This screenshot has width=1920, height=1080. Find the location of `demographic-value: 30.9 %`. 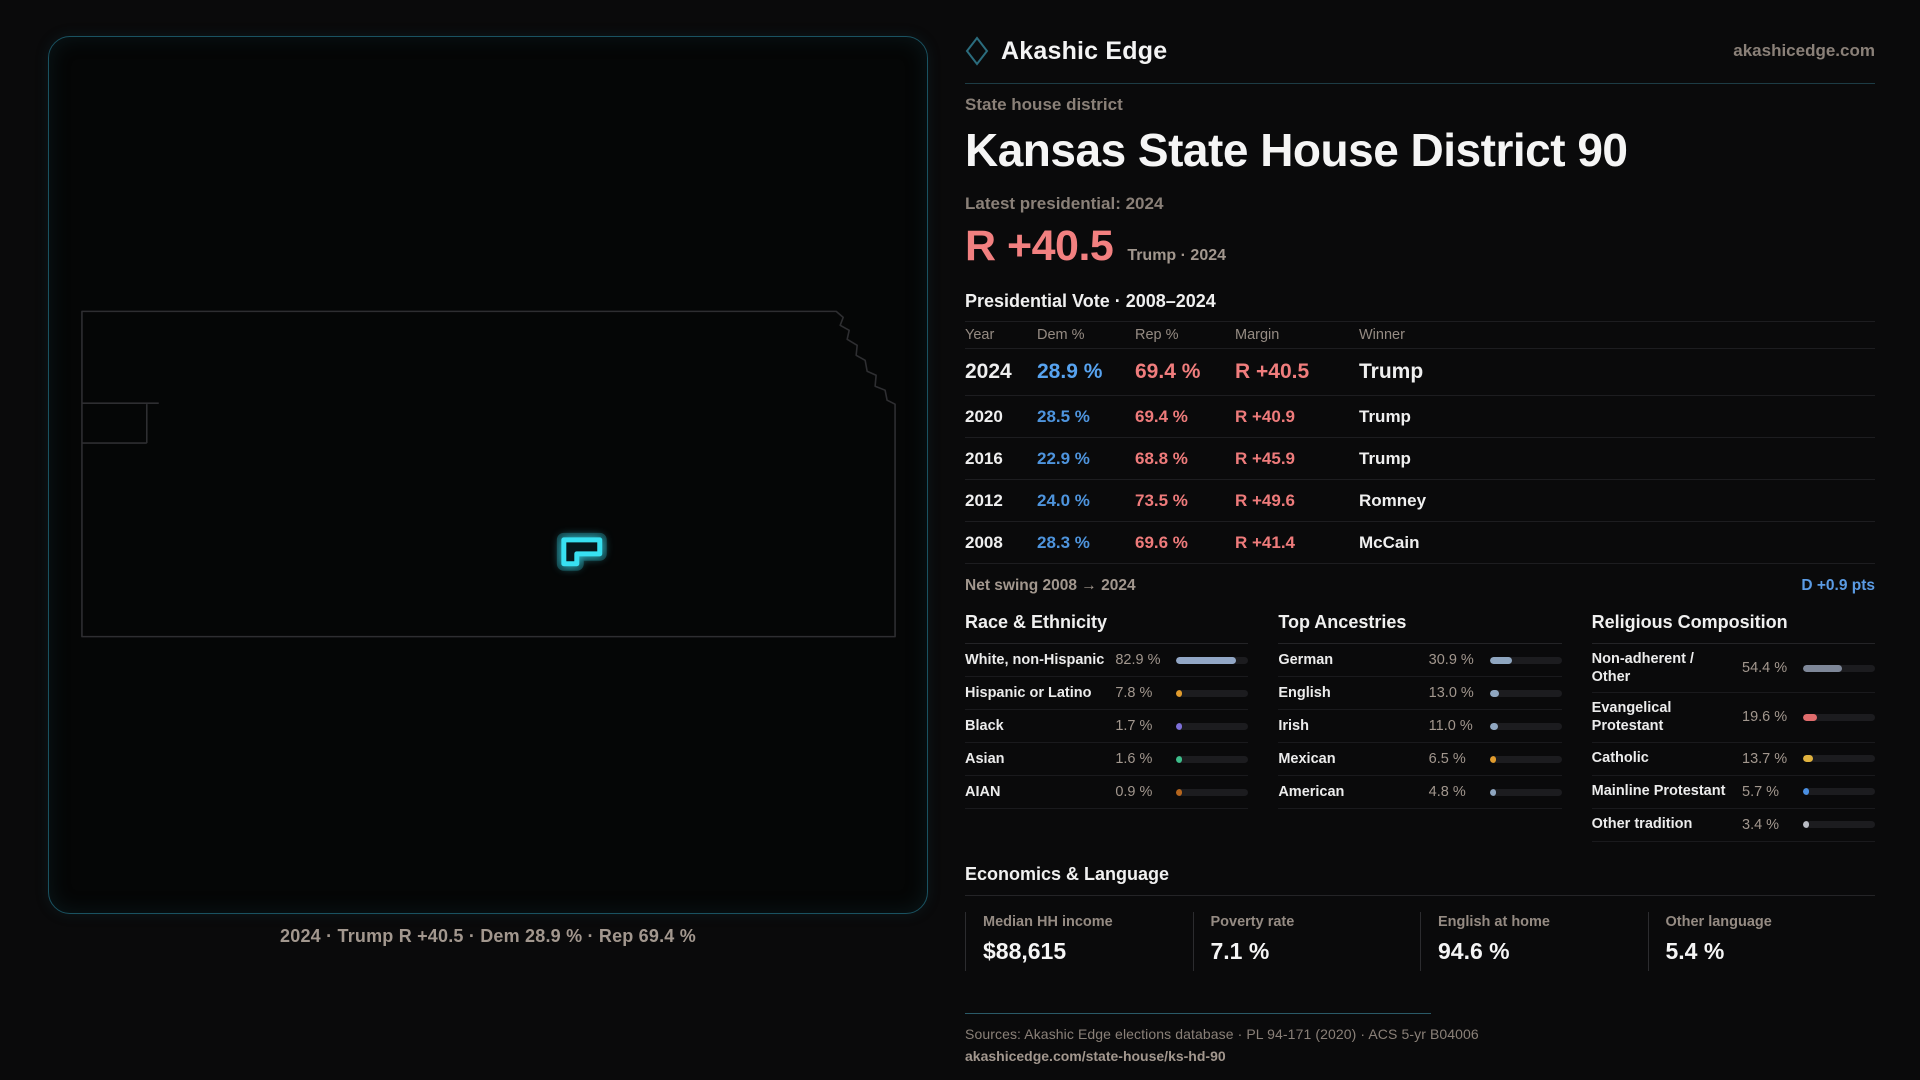

demographic-value: 30.9 % is located at coordinates (1451, 660).